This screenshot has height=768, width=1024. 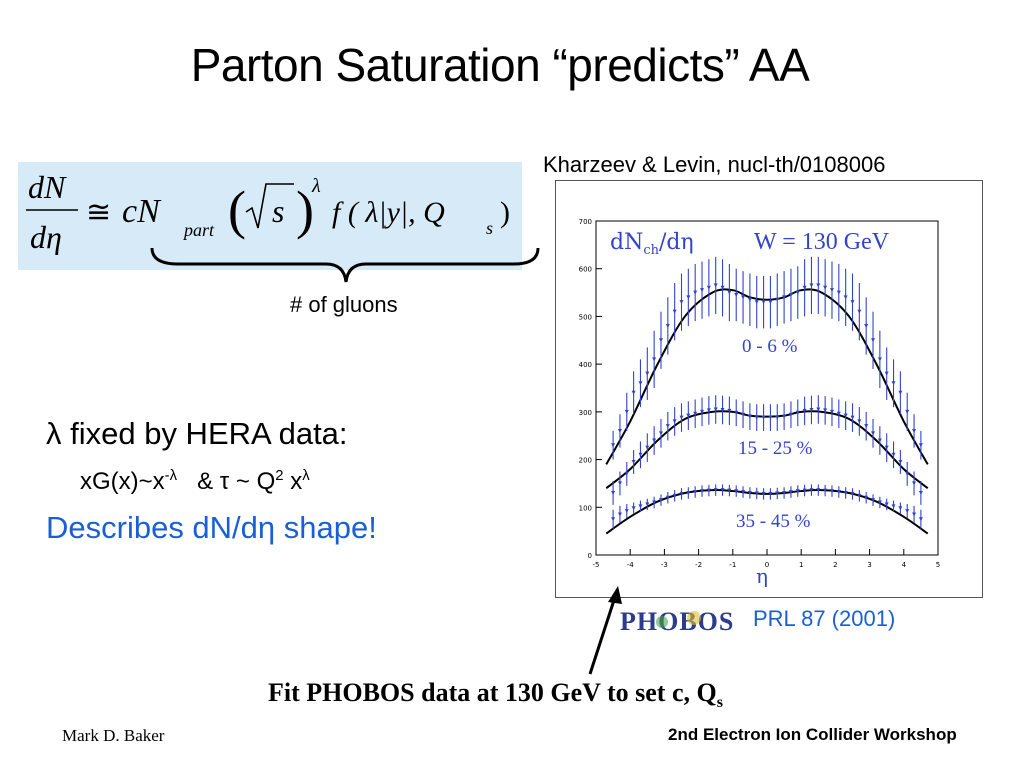 I want to click on series-label-35-45: 35 - 45 %, so click(x=773, y=521).